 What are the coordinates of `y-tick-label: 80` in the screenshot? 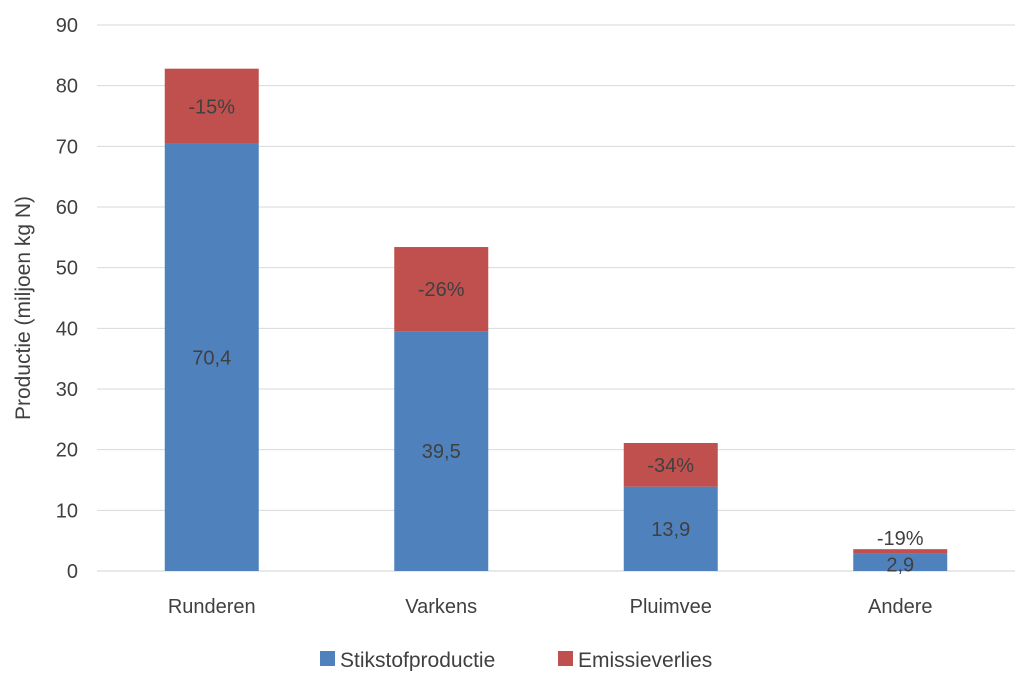 It's located at (67, 87).